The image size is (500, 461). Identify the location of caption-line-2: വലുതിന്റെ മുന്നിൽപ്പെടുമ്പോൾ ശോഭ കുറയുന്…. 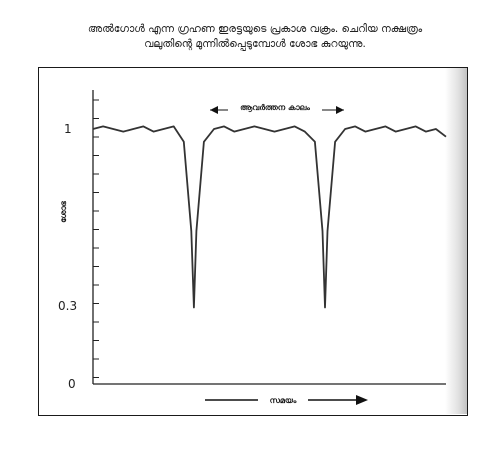
(255, 44).